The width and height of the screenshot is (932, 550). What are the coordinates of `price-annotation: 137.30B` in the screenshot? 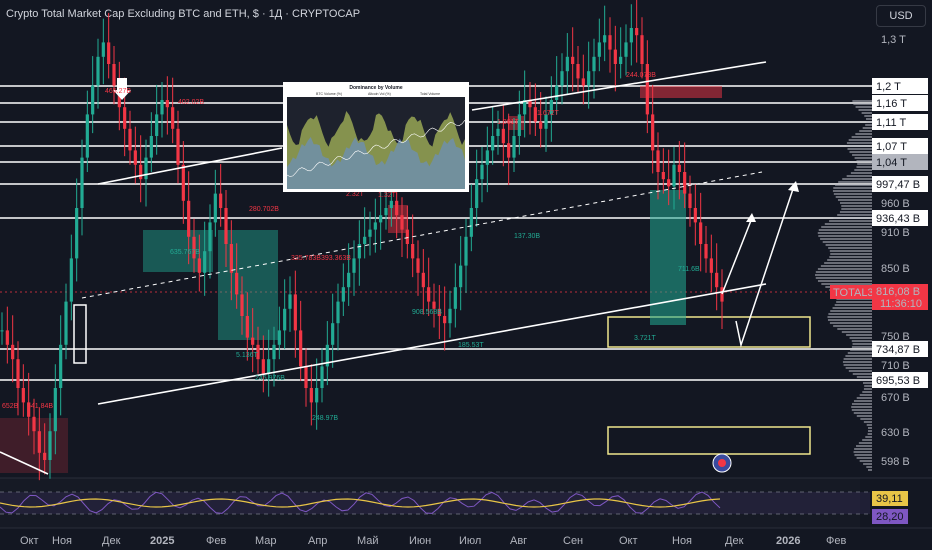 It's located at (527, 236).